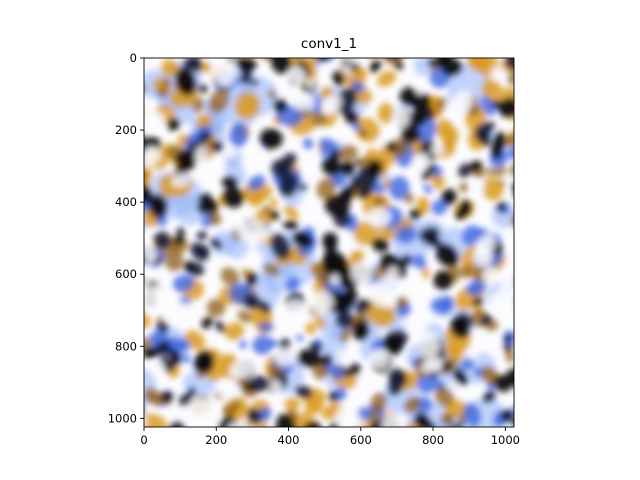  Describe the element at coordinates (361, 440) in the screenshot. I see `x-tick-label: 600` at that location.